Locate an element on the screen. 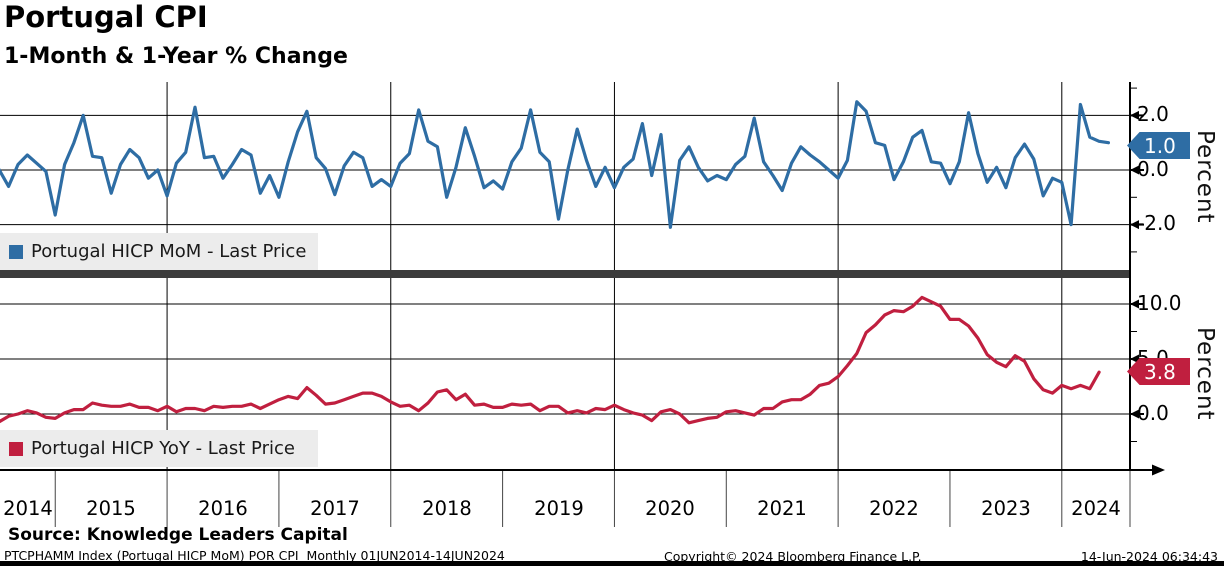 The width and height of the screenshot is (1224, 566). legend-hicp-yoy: Portugal HICP YoY - Last Price is located at coordinates (159, 448).